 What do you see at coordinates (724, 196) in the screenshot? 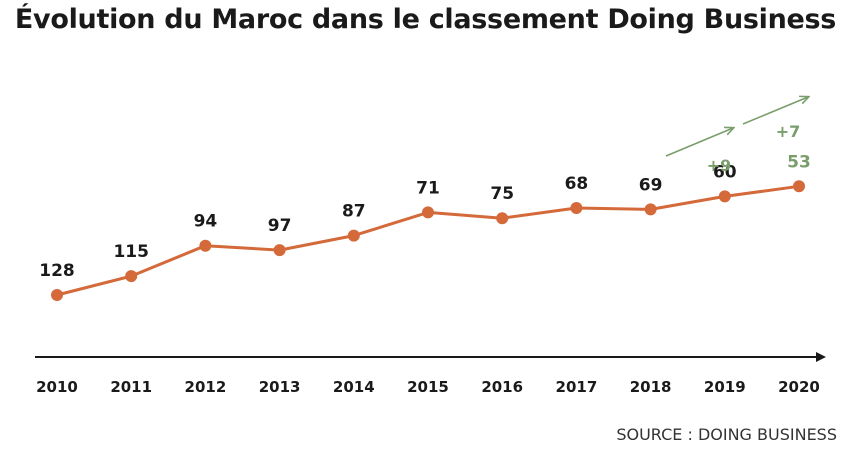
I see `data-point-2019` at bounding box center [724, 196].